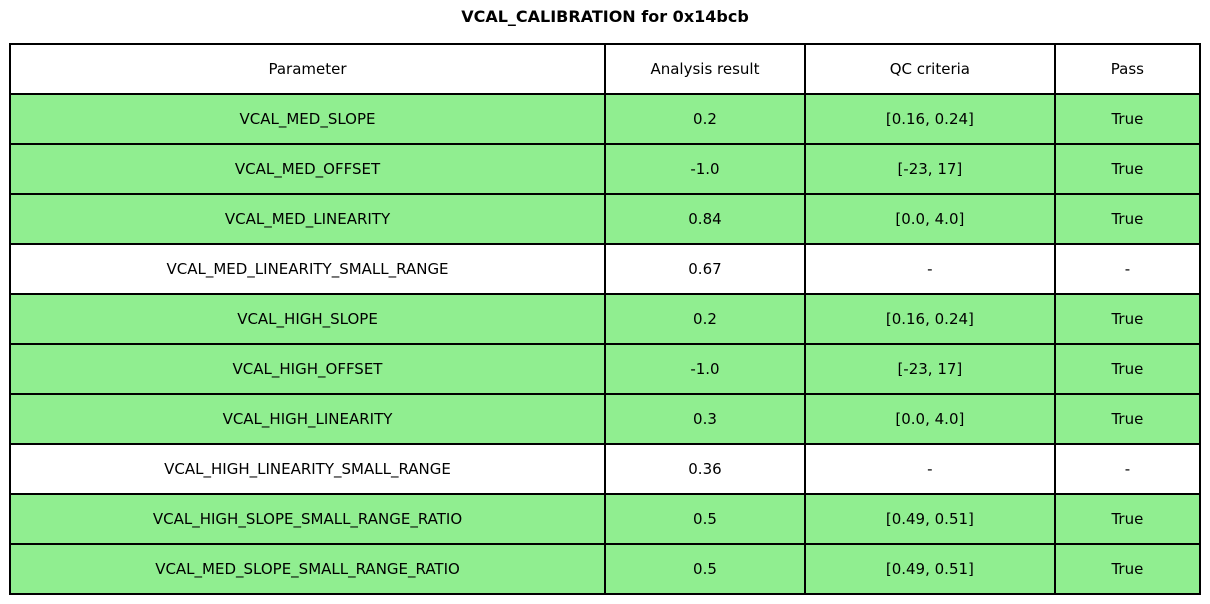 The height and width of the screenshot is (604, 1210). Describe the element at coordinates (307, 319) in the screenshot. I see `cell-parameter: VCAL_HIGH_SLOPE` at that location.